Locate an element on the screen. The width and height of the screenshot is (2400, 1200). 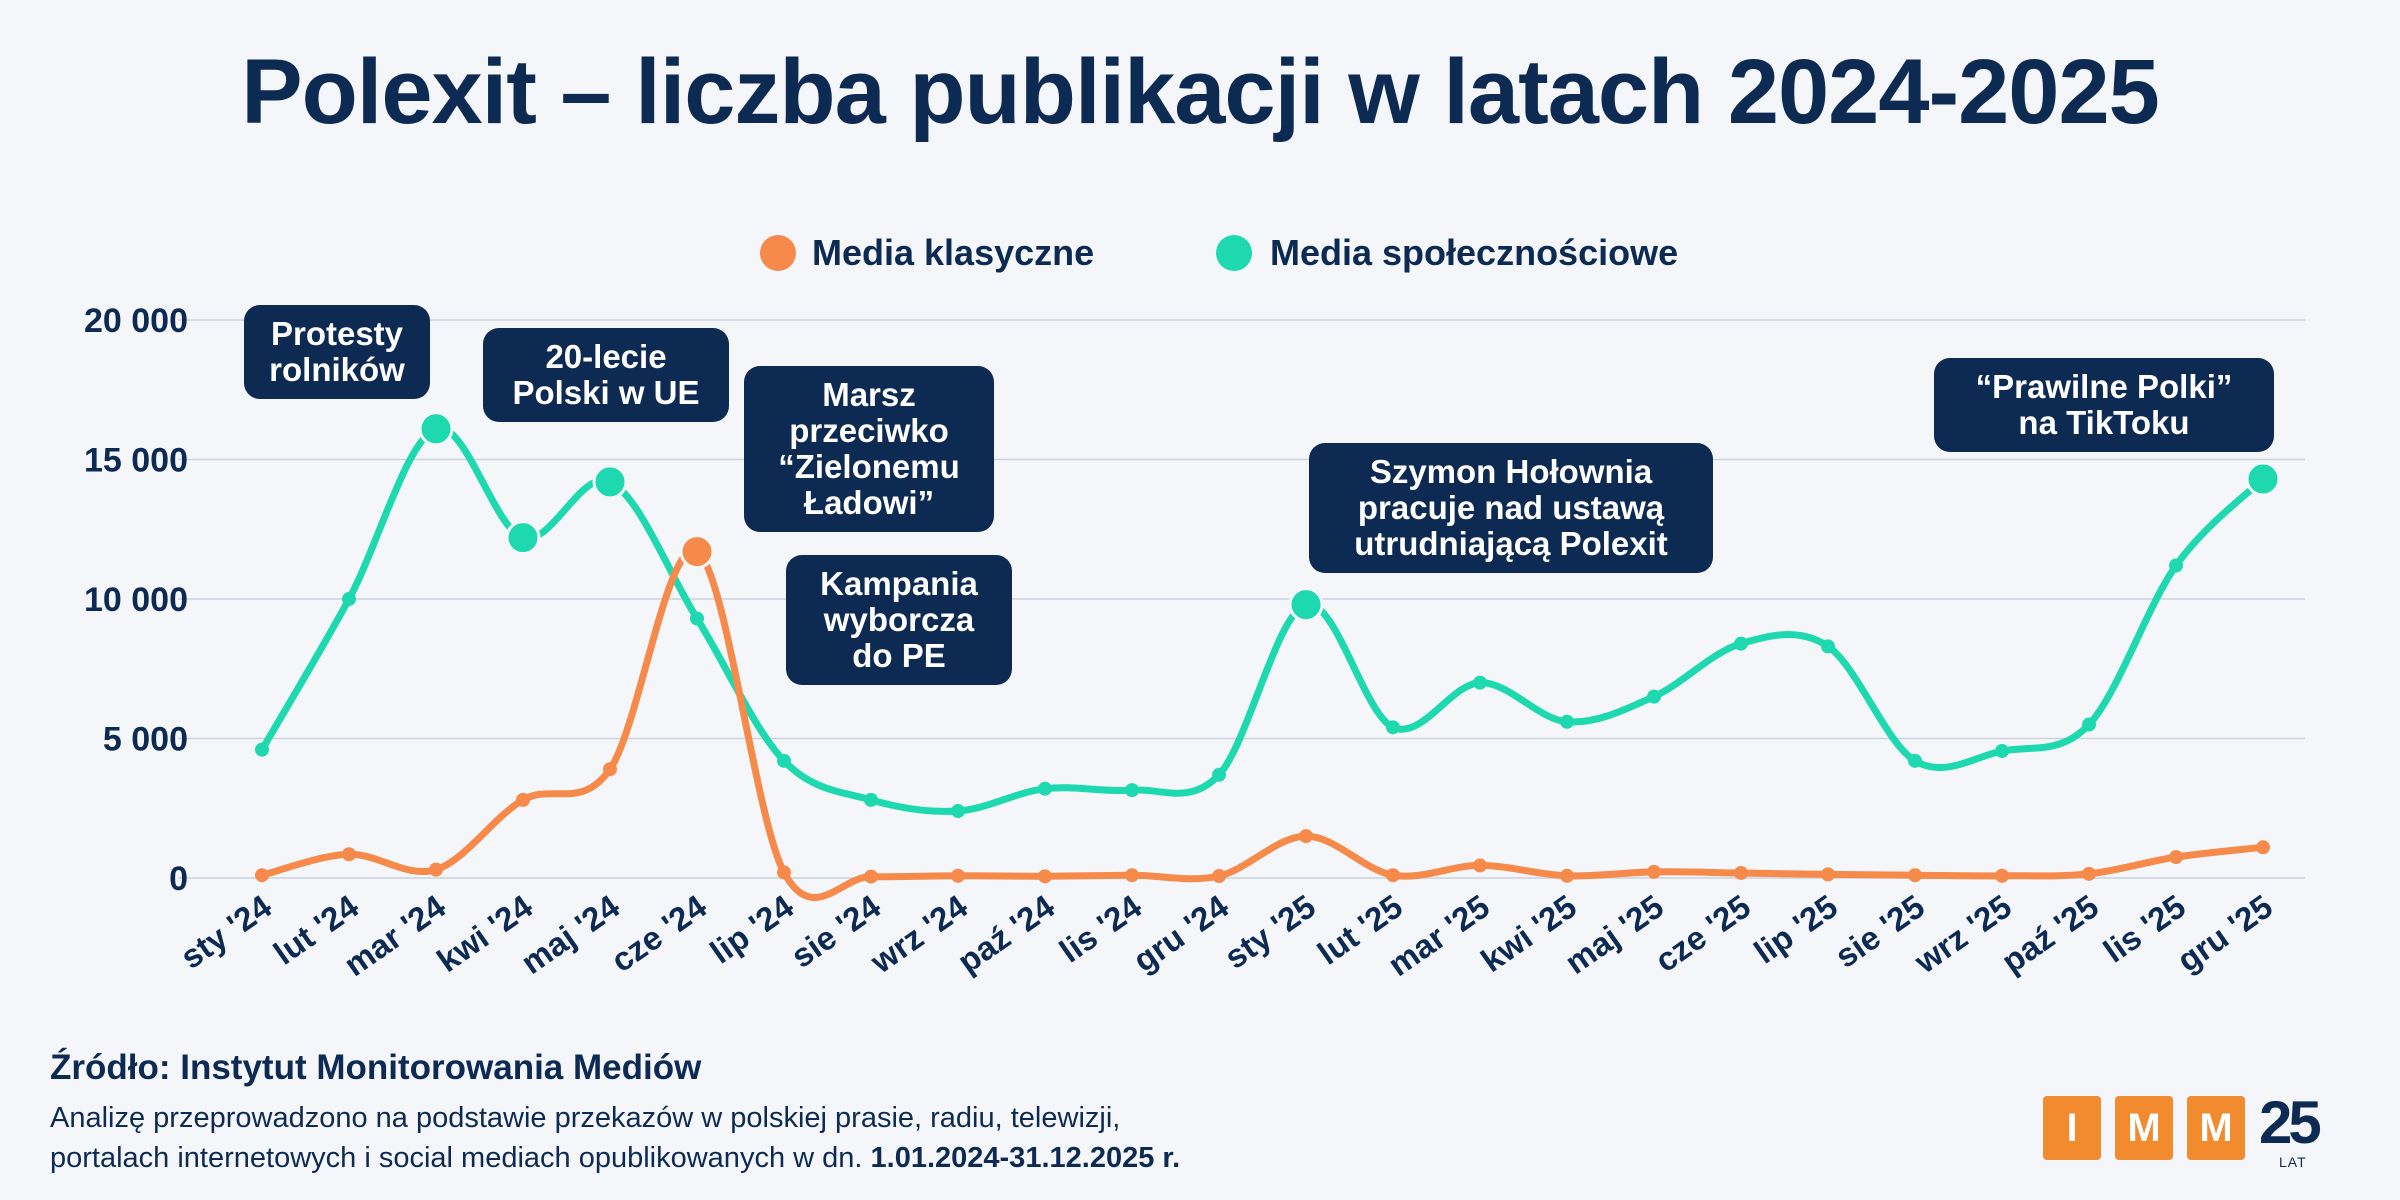
annotation-line: na TikToku is located at coordinates (2103, 422).